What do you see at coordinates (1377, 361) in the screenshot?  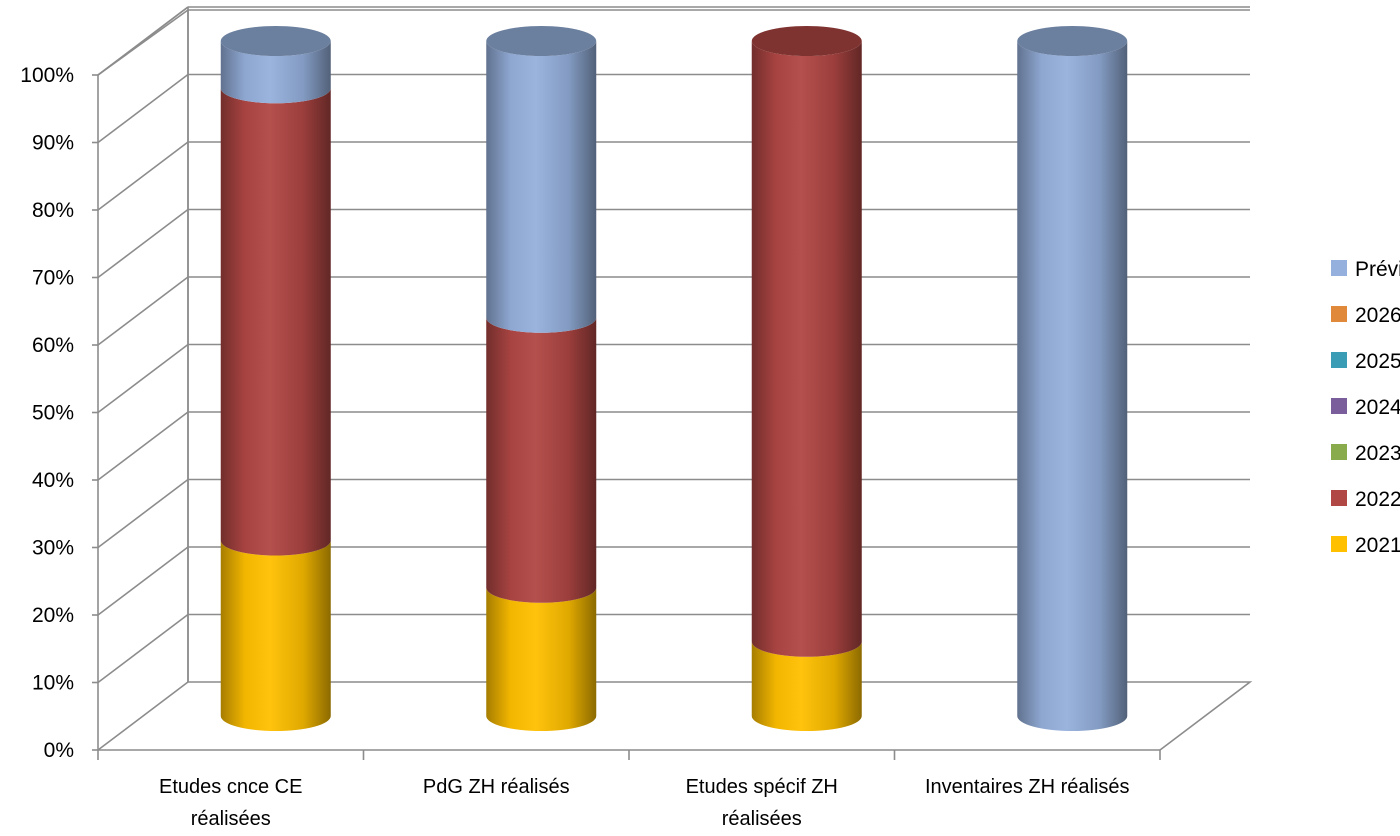 I see `legend-label: 2025` at bounding box center [1377, 361].